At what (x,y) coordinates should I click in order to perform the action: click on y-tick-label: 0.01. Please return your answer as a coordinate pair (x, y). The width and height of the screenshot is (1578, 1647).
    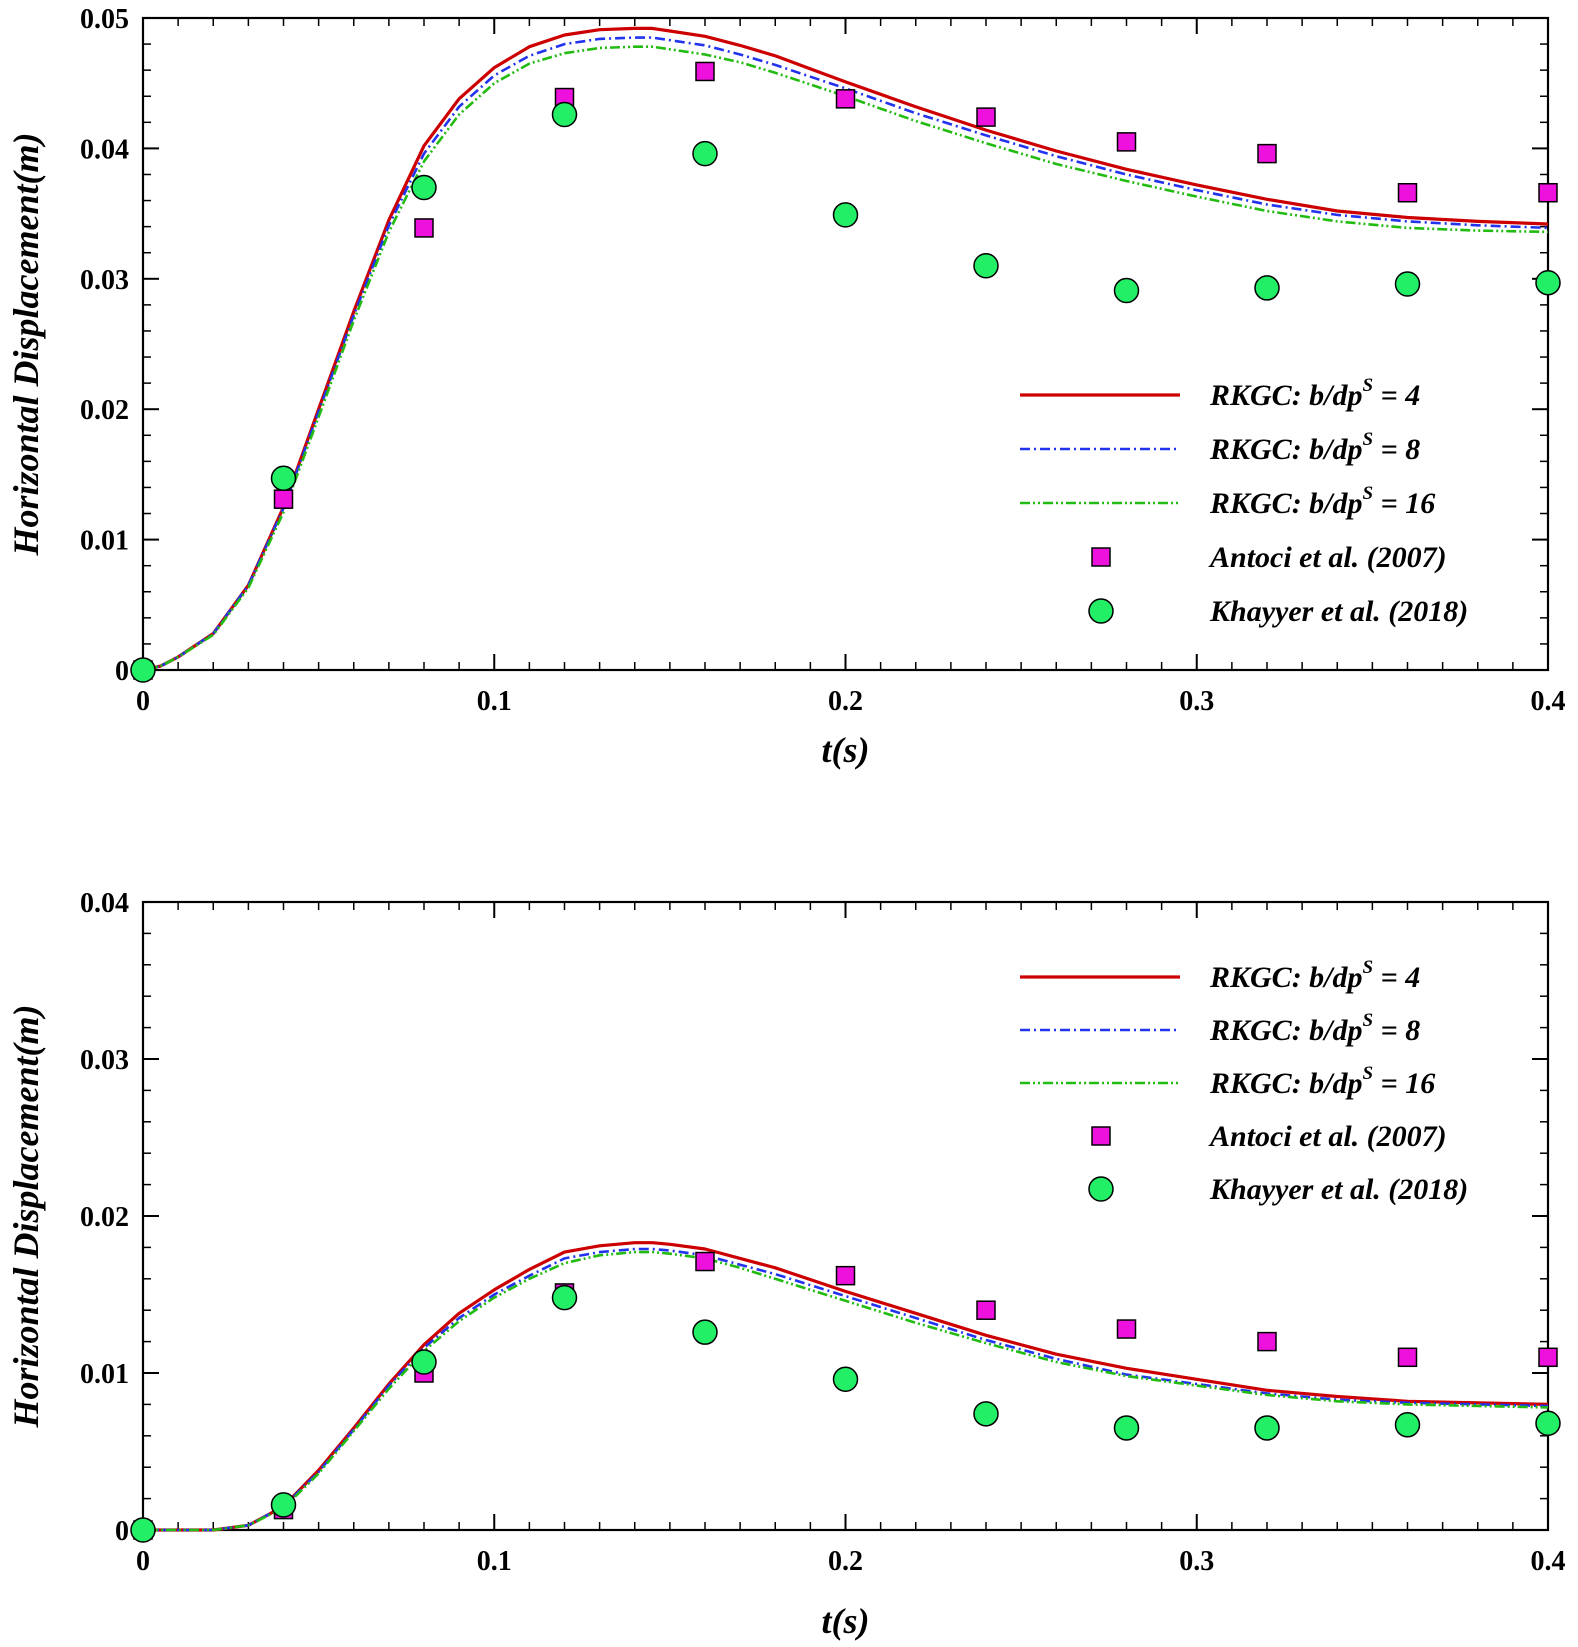
    Looking at the image, I should click on (104, 541).